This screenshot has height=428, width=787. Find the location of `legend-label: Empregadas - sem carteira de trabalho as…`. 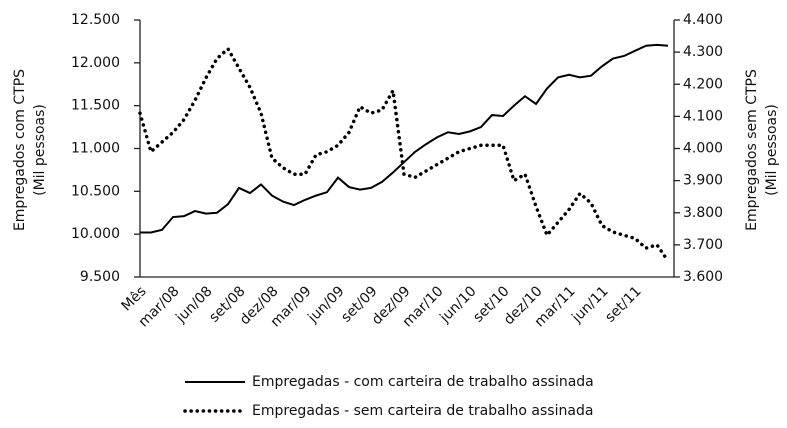

legend-label: Empregadas - sem carteira de trabalho as… is located at coordinates (422, 411).